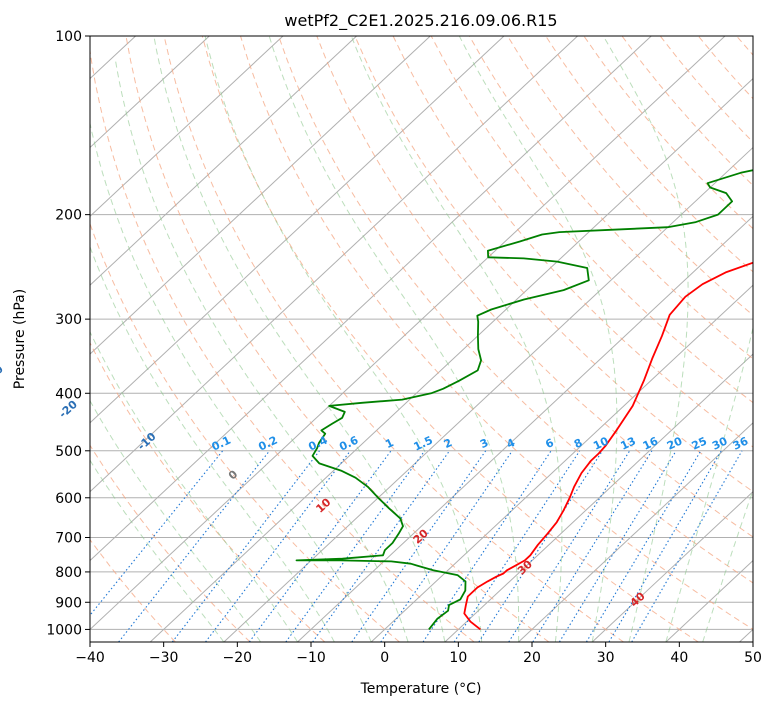 The image size is (775, 708). Describe the element at coordinates (753, 658) in the screenshot. I see `x-tick-label: 50` at that location.